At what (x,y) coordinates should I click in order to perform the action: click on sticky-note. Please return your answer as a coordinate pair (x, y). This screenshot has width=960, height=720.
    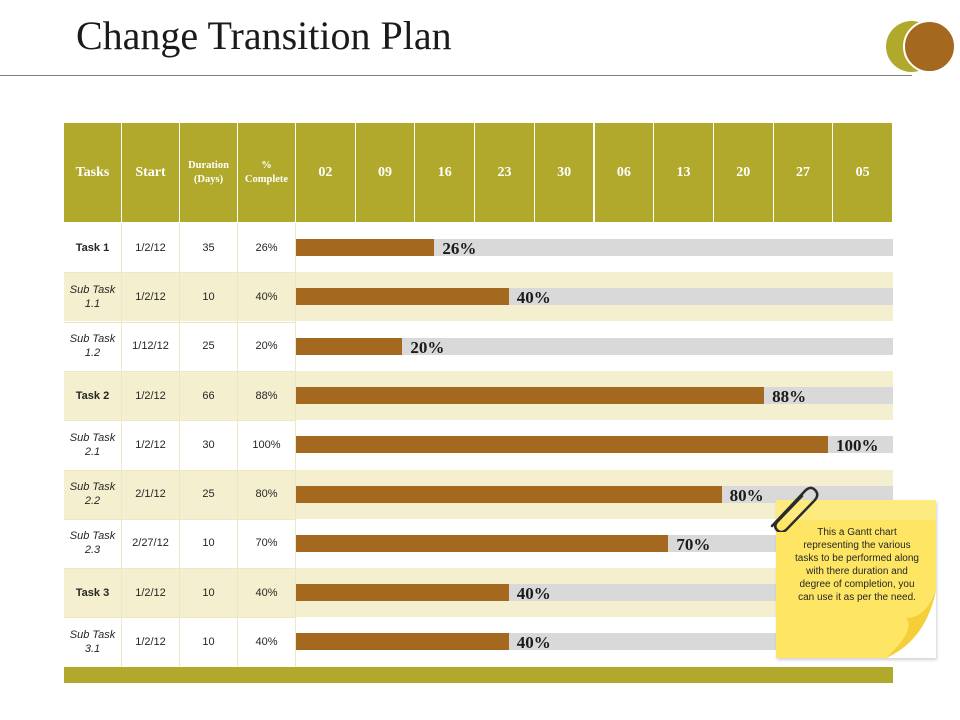
    Looking at the image, I should click on (856, 579).